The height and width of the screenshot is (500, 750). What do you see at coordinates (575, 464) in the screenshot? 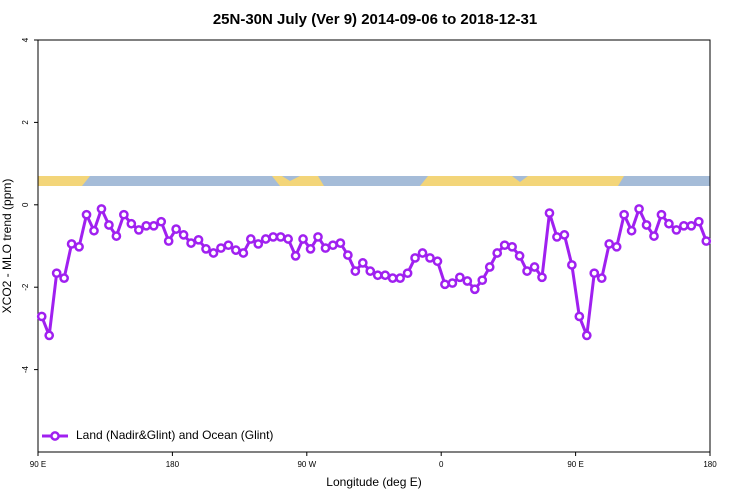
I see `x-tick-label: 90 E` at bounding box center [575, 464].